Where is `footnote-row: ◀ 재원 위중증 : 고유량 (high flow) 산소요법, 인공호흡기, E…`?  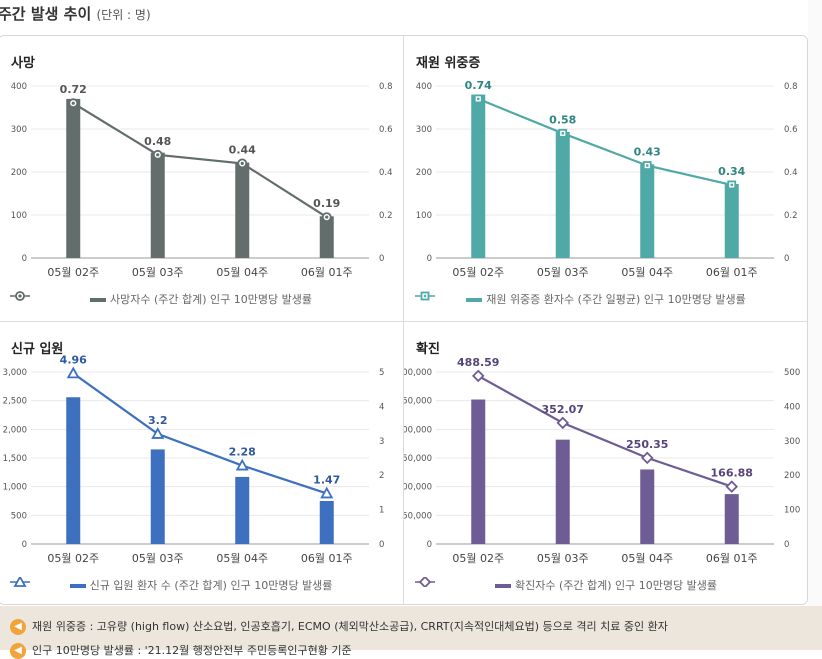 footnote-row: ◀ 재원 위중증 : 고유량 (high flow) 산소요법, 인공호흡기, E… is located at coordinates (339, 626).